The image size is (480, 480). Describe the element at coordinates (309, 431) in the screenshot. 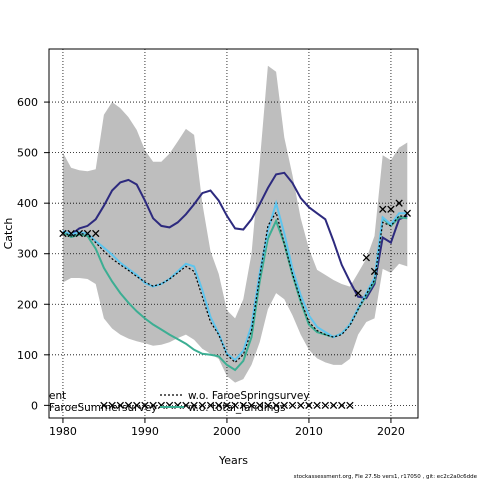

I see `x-tick-label: 2010` at that location.